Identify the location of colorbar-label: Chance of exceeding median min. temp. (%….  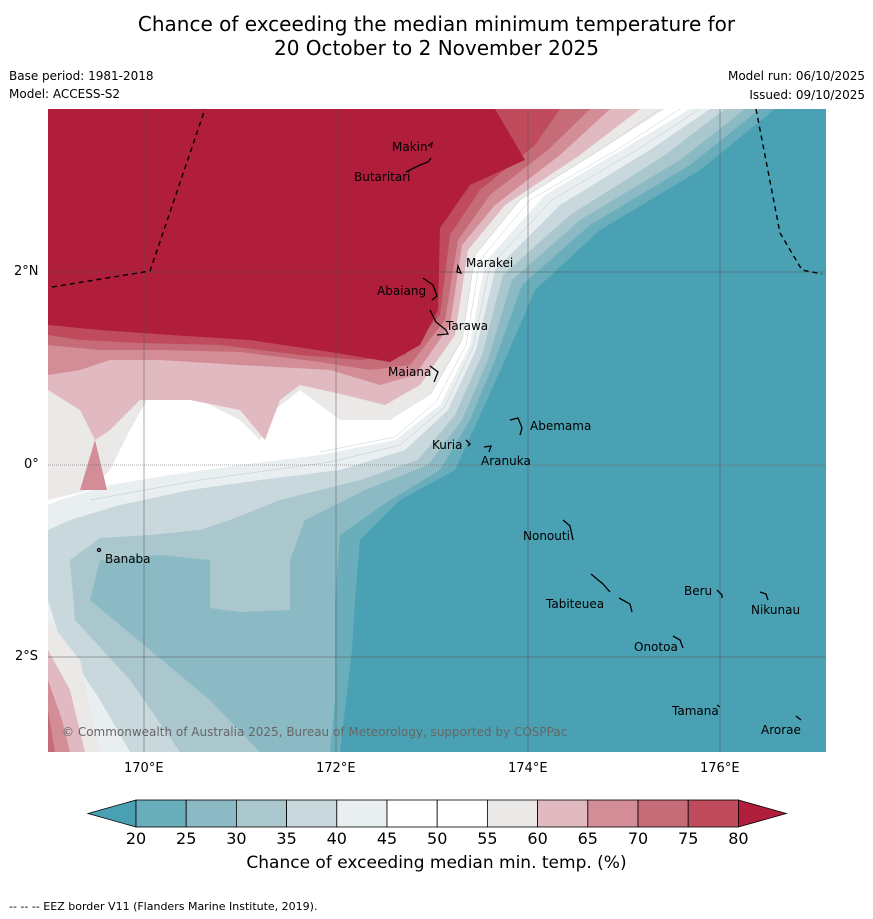
(436, 863).